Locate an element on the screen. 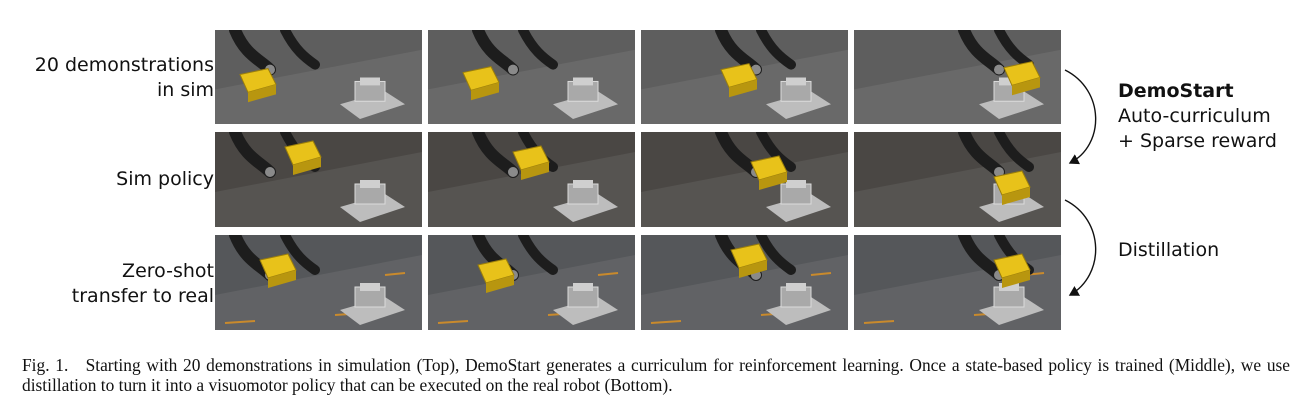  arrow-demostart is located at coordinates (1080, 117).